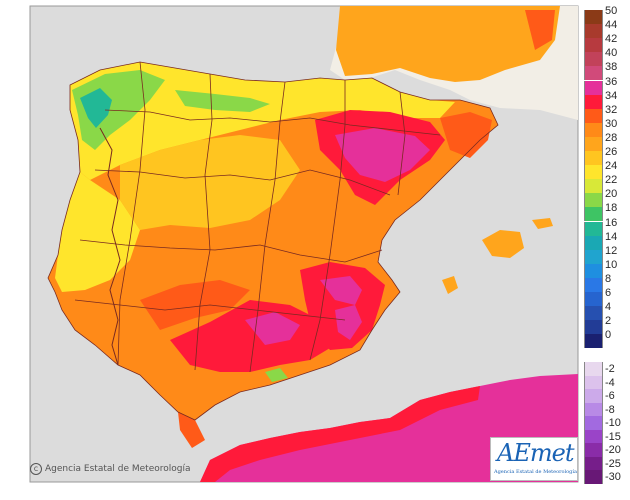 Image resolution: width=630 pixels, height=500 pixels. I want to click on legend-label-2: 2, so click(608, 321).